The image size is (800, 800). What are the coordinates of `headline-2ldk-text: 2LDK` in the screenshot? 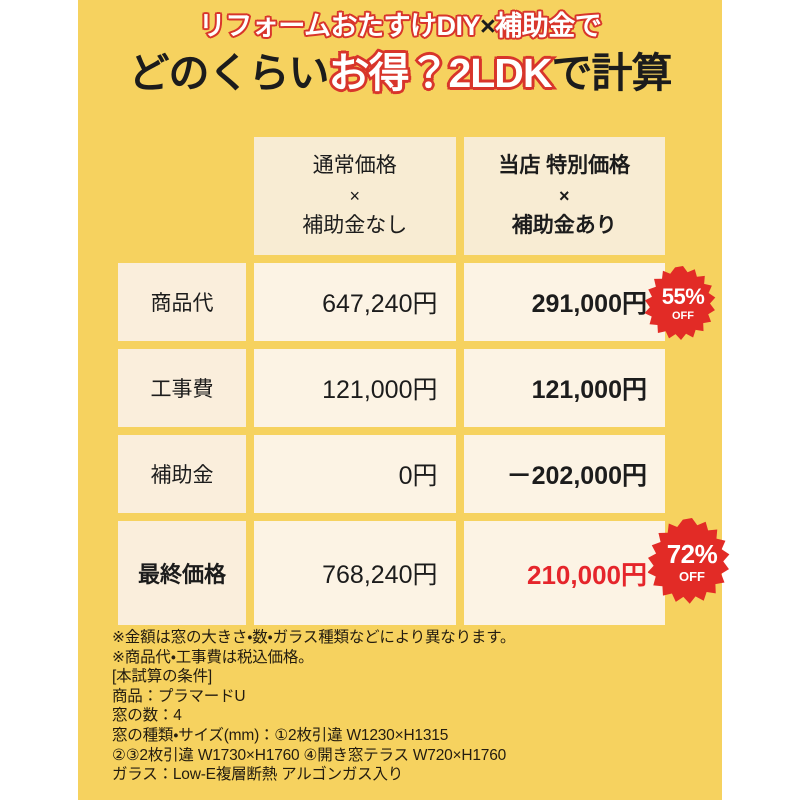 It's located at (500, 73).